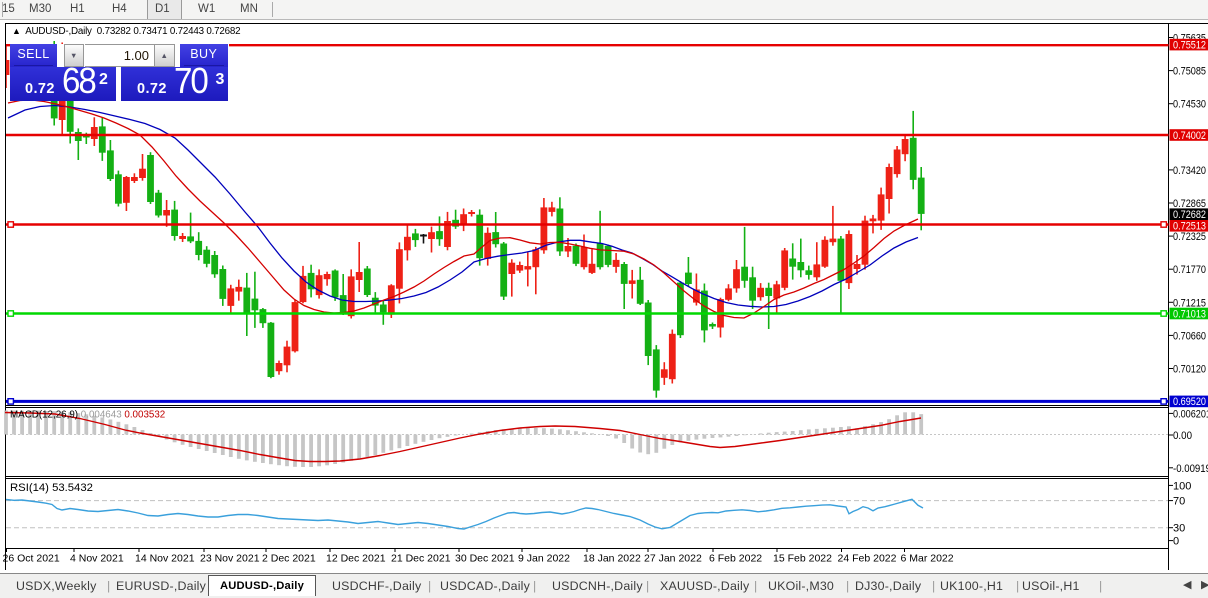 The image size is (1208, 598). I want to click on svg-text: 0.69520, so click(1189, 402).